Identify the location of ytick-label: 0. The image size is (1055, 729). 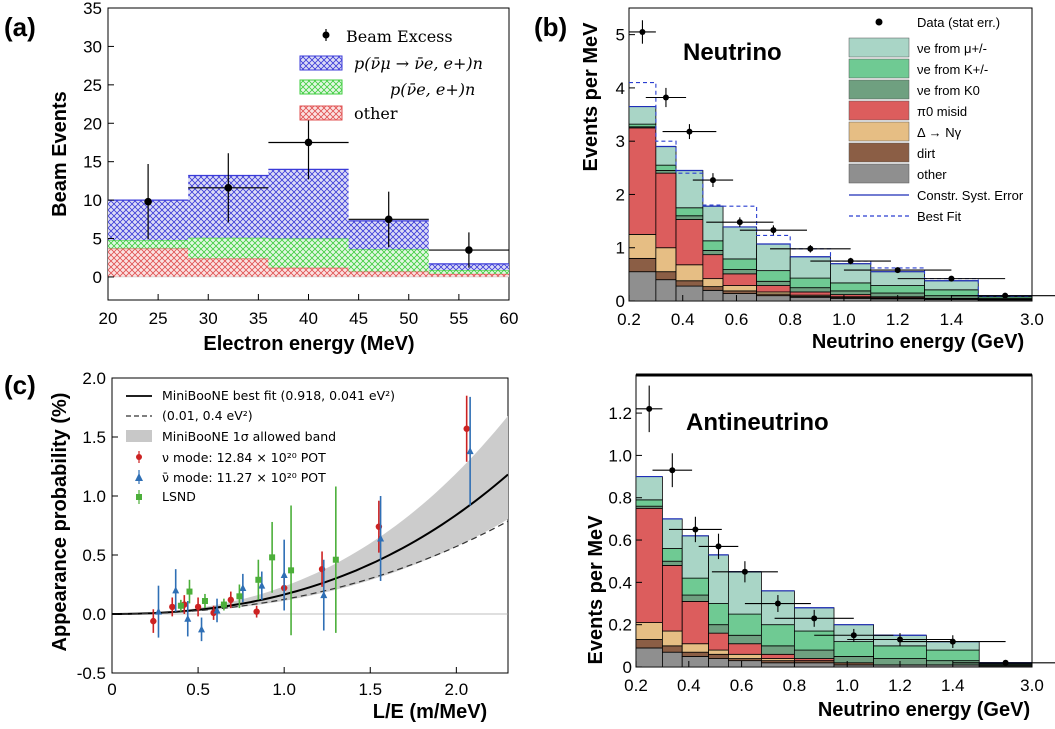
(97, 277).